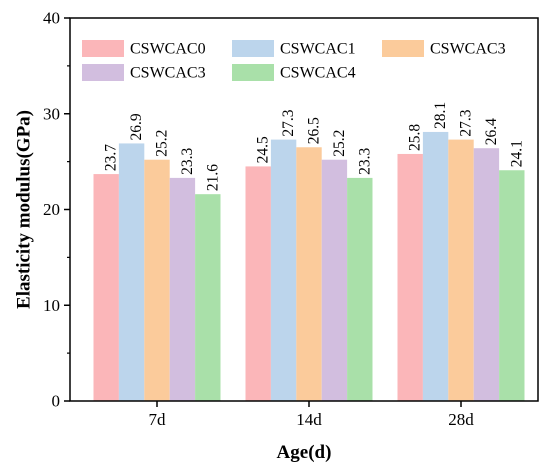 The image size is (550, 471). I want to click on bar-series-1-7d, so click(131, 272).